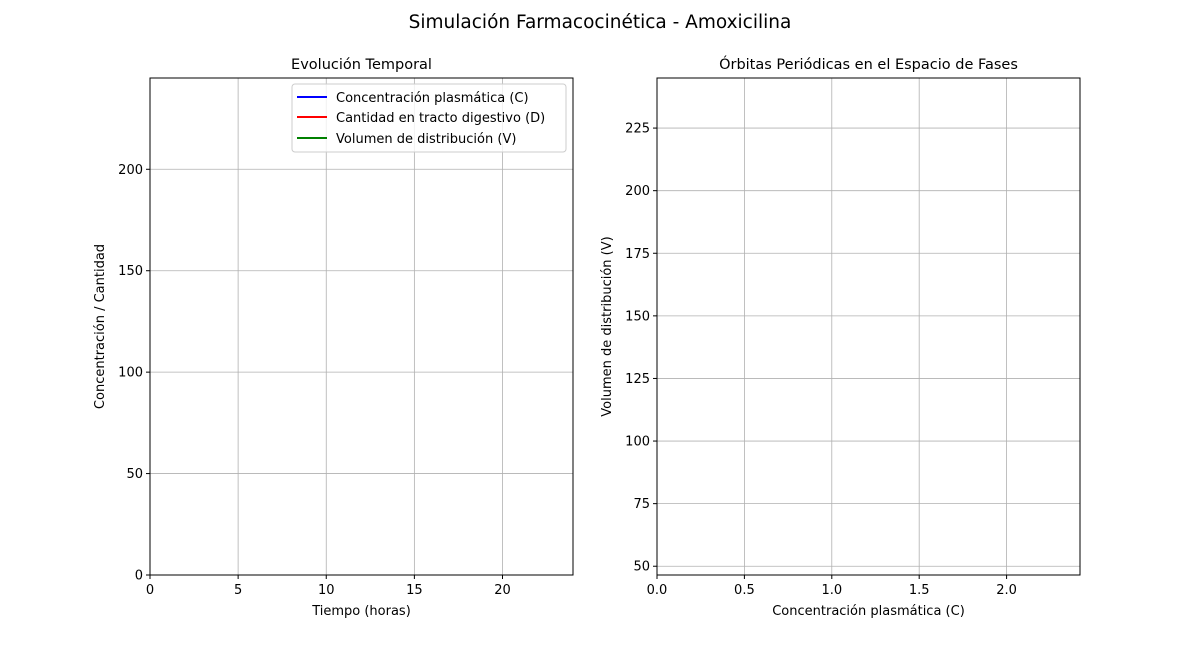 The height and width of the screenshot is (646, 1200). What do you see at coordinates (150, 590) in the screenshot?
I see `time-evolution-x-tick-label: 0` at bounding box center [150, 590].